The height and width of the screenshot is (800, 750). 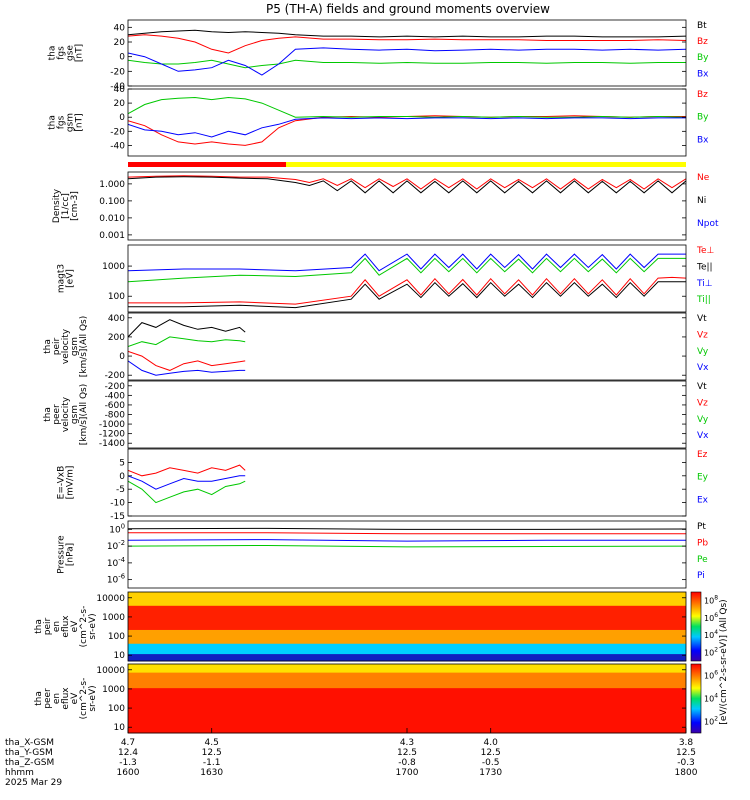 What do you see at coordinates (724, 661) in the screenshot?
I see `colorbar-label: [eV/(cm^2-s-sr-eV)] (All Qs)` at bounding box center [724, 661].